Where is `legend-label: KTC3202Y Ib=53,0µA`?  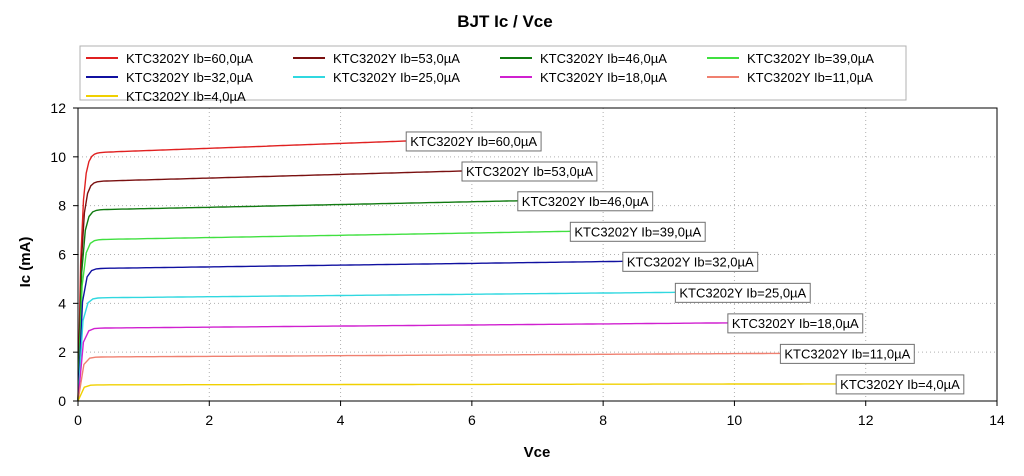
legend-label: KTC3202Y Ib=53,0µA is located at coordinates (396, 58).